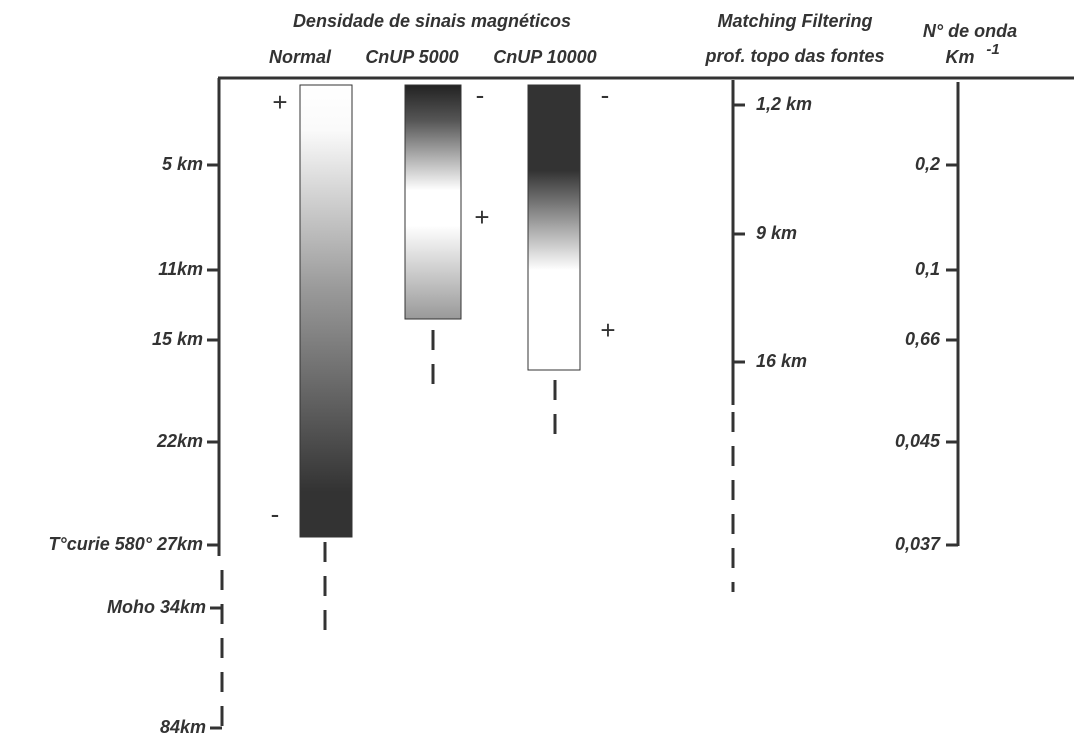 The width and height of the screenshot is (1074, 737). What do you see at coordinates (918, 544) in the screenshot?
I see `wave-label: 0,037` at bounding box center [918, 544].